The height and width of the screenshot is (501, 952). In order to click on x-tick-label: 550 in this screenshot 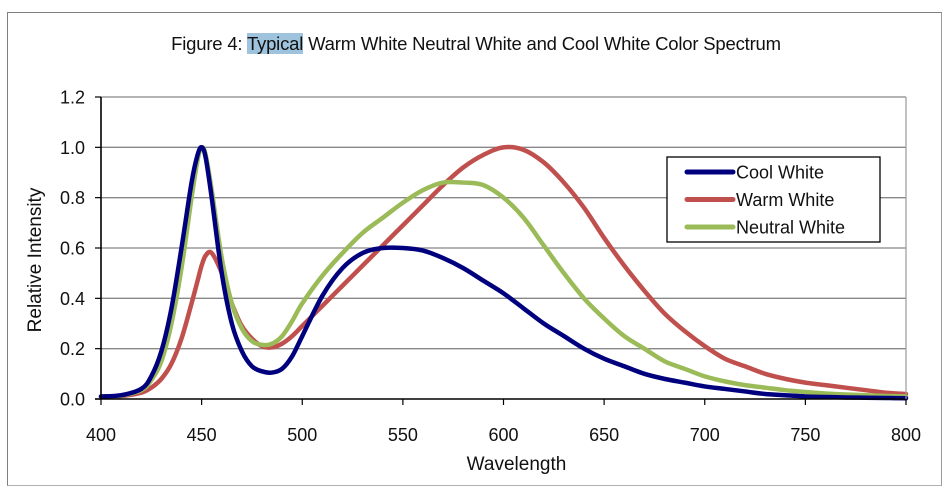, I will do `click(403, 435)`.